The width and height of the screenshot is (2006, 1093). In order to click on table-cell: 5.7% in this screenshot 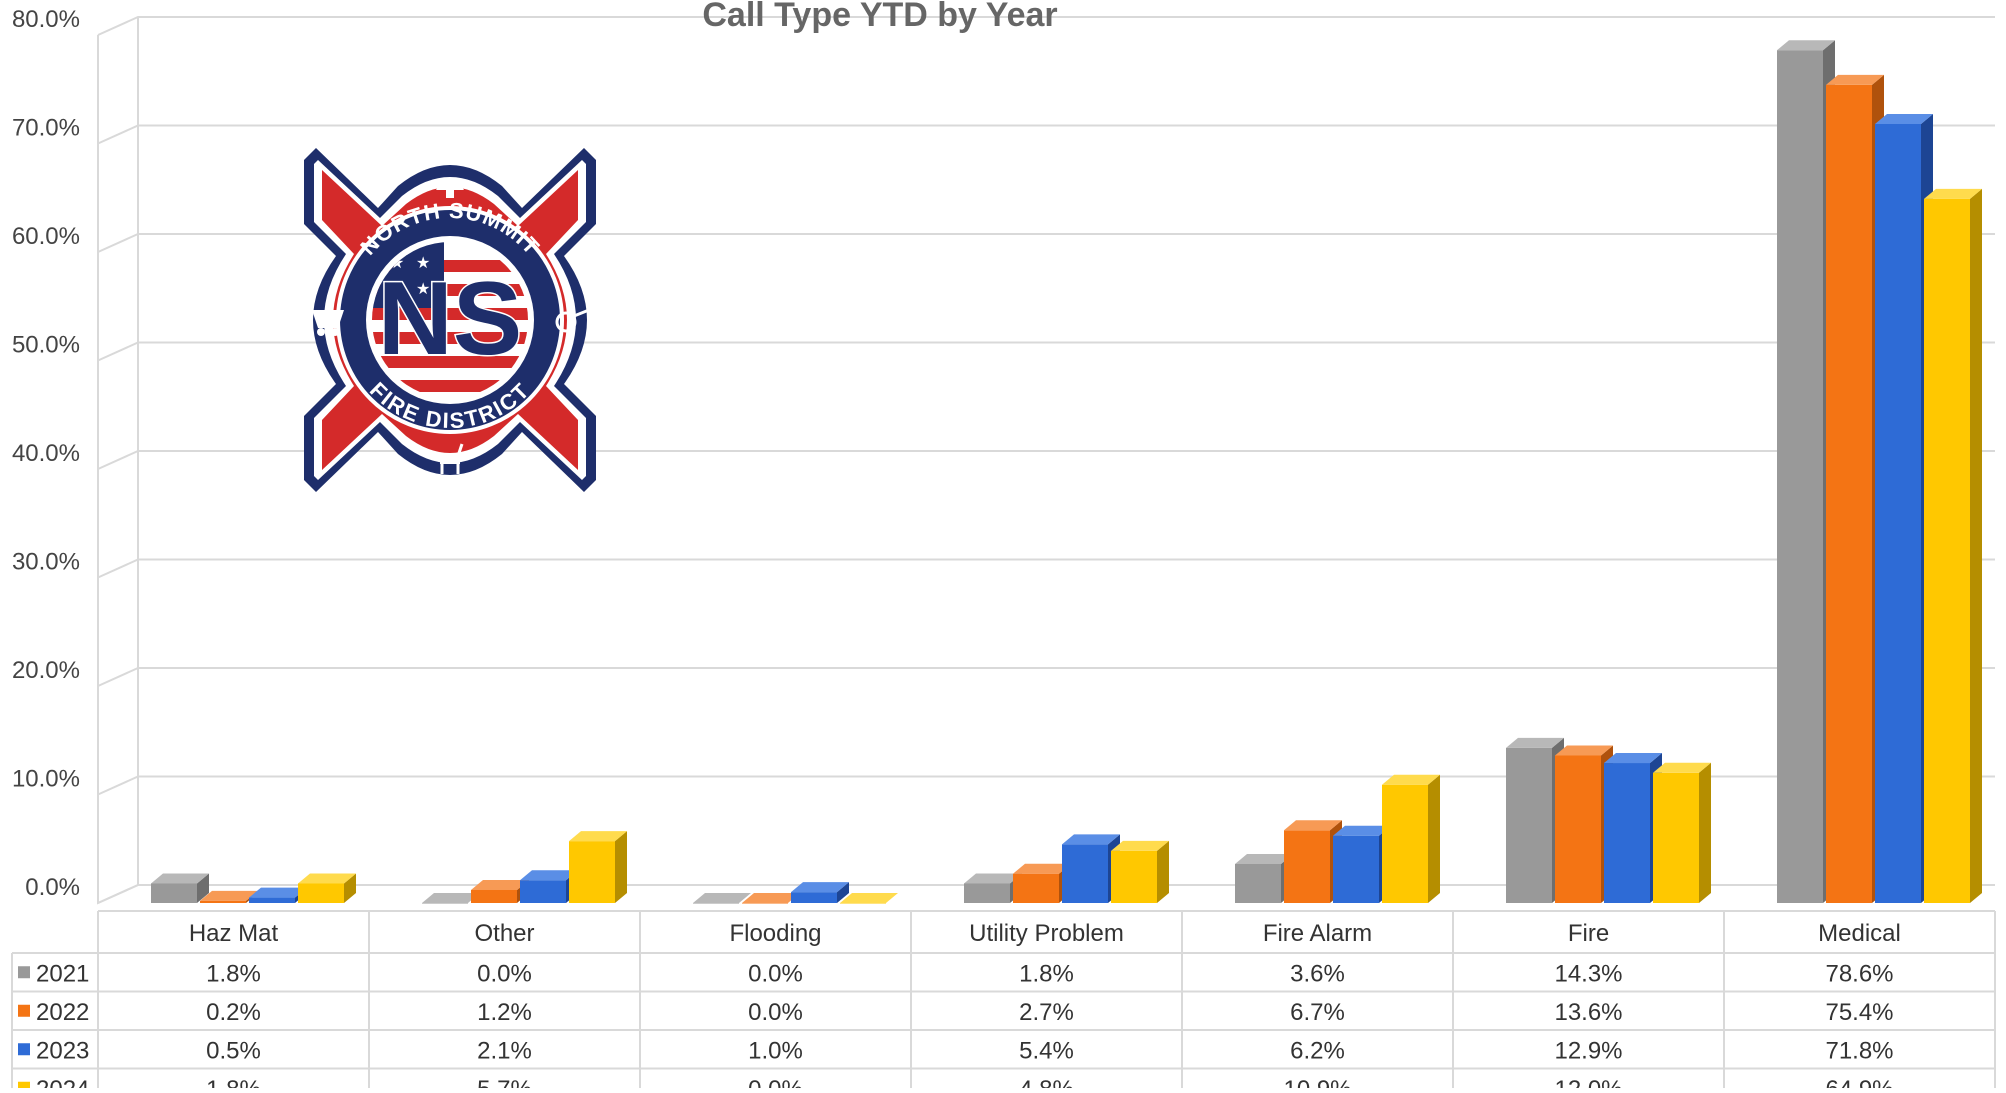, I will do `click(504, 1082)`.